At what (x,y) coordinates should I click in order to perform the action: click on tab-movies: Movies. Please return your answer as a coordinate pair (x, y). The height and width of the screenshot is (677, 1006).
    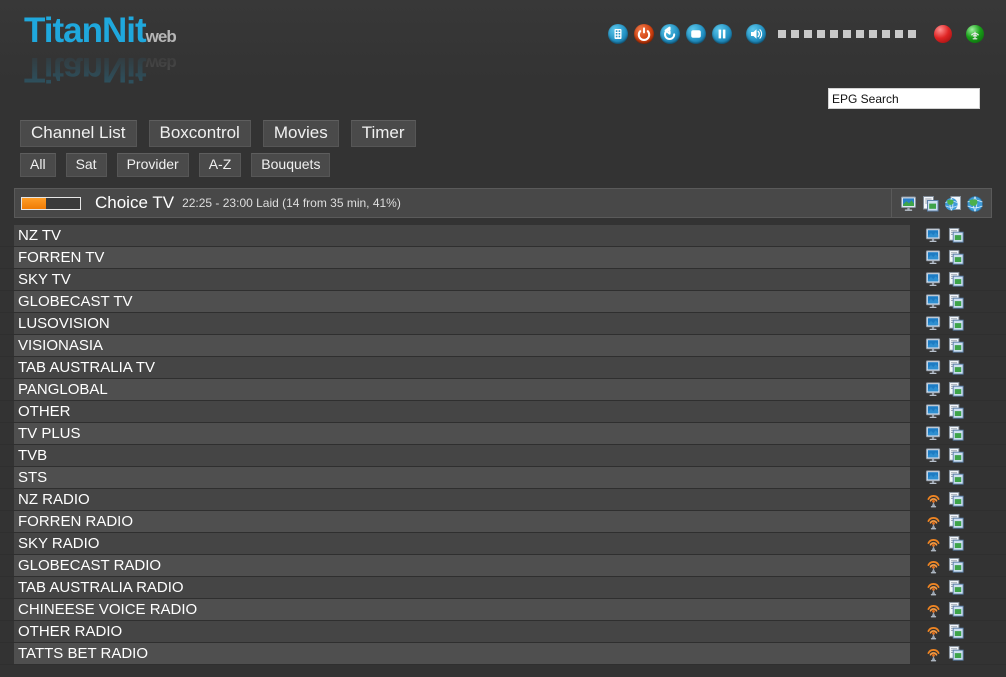
    Looking at the image, I should click on (300, 133).